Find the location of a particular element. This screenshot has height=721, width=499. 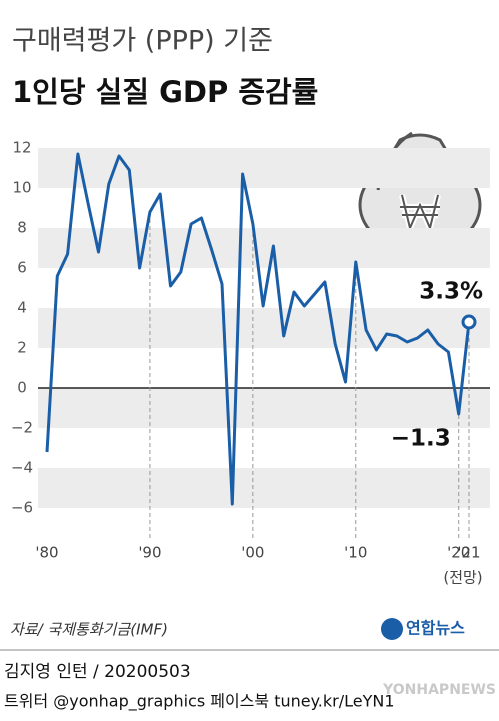

x-tick-label: '21 is located at coordinates (468, 553).